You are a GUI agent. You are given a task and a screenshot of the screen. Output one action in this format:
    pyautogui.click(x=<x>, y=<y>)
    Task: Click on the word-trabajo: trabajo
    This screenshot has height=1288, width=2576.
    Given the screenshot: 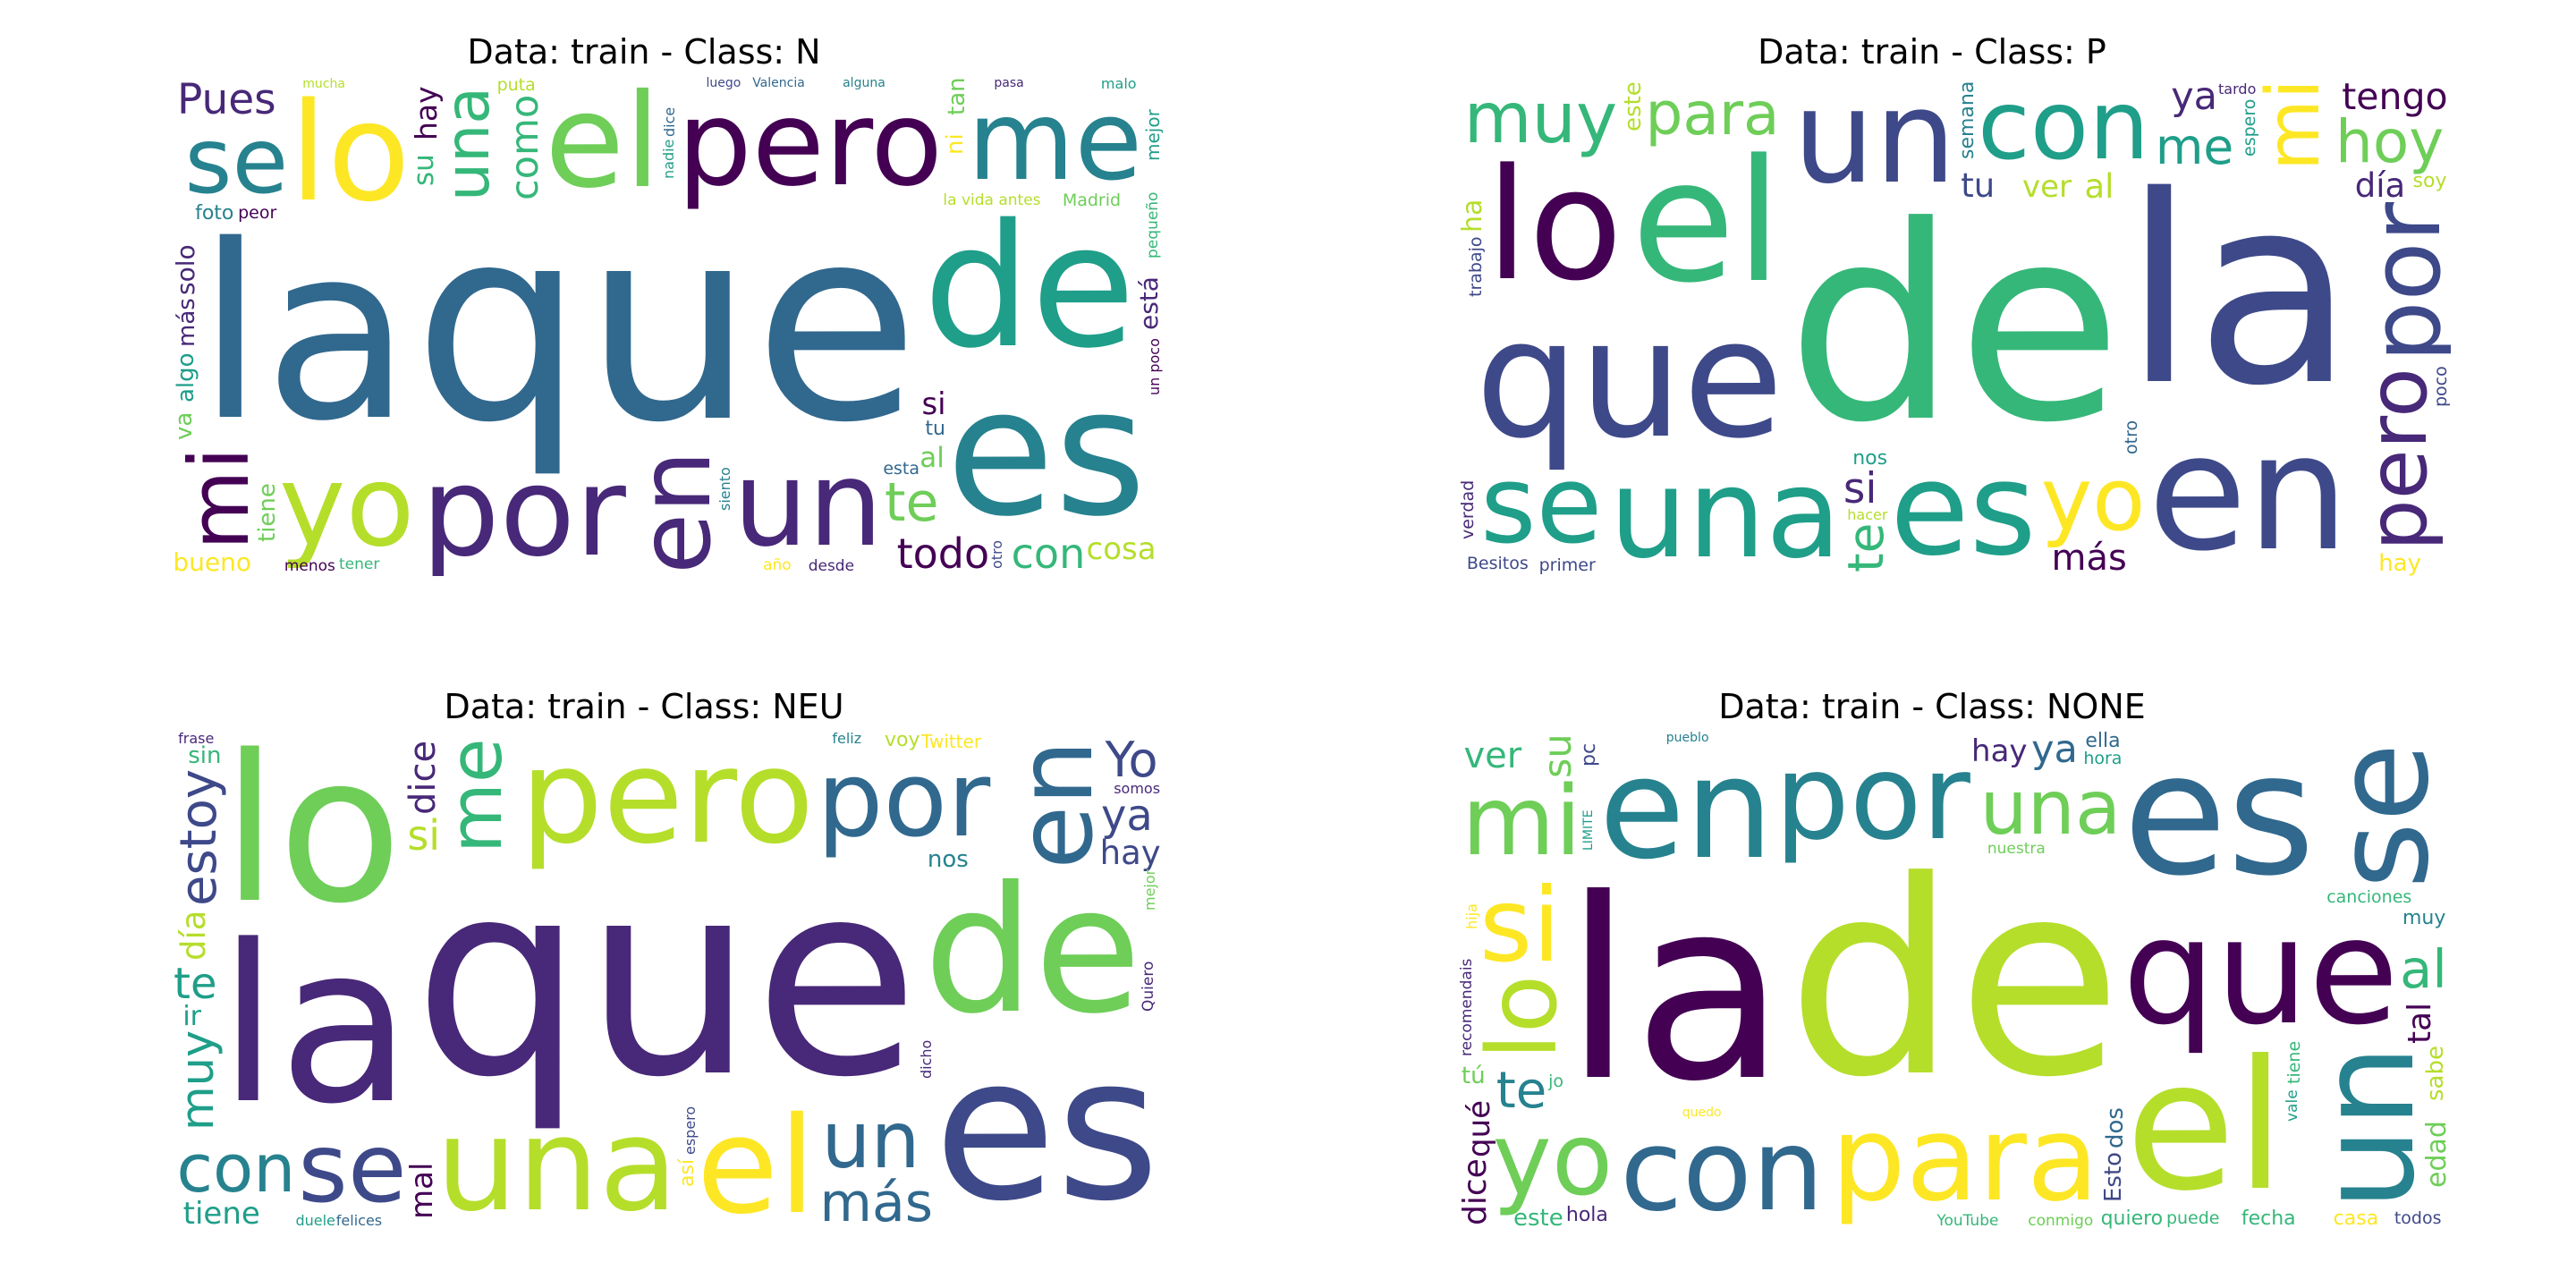 What is the action you would take?
    pyautogui.click(x=1475, y=266)
    